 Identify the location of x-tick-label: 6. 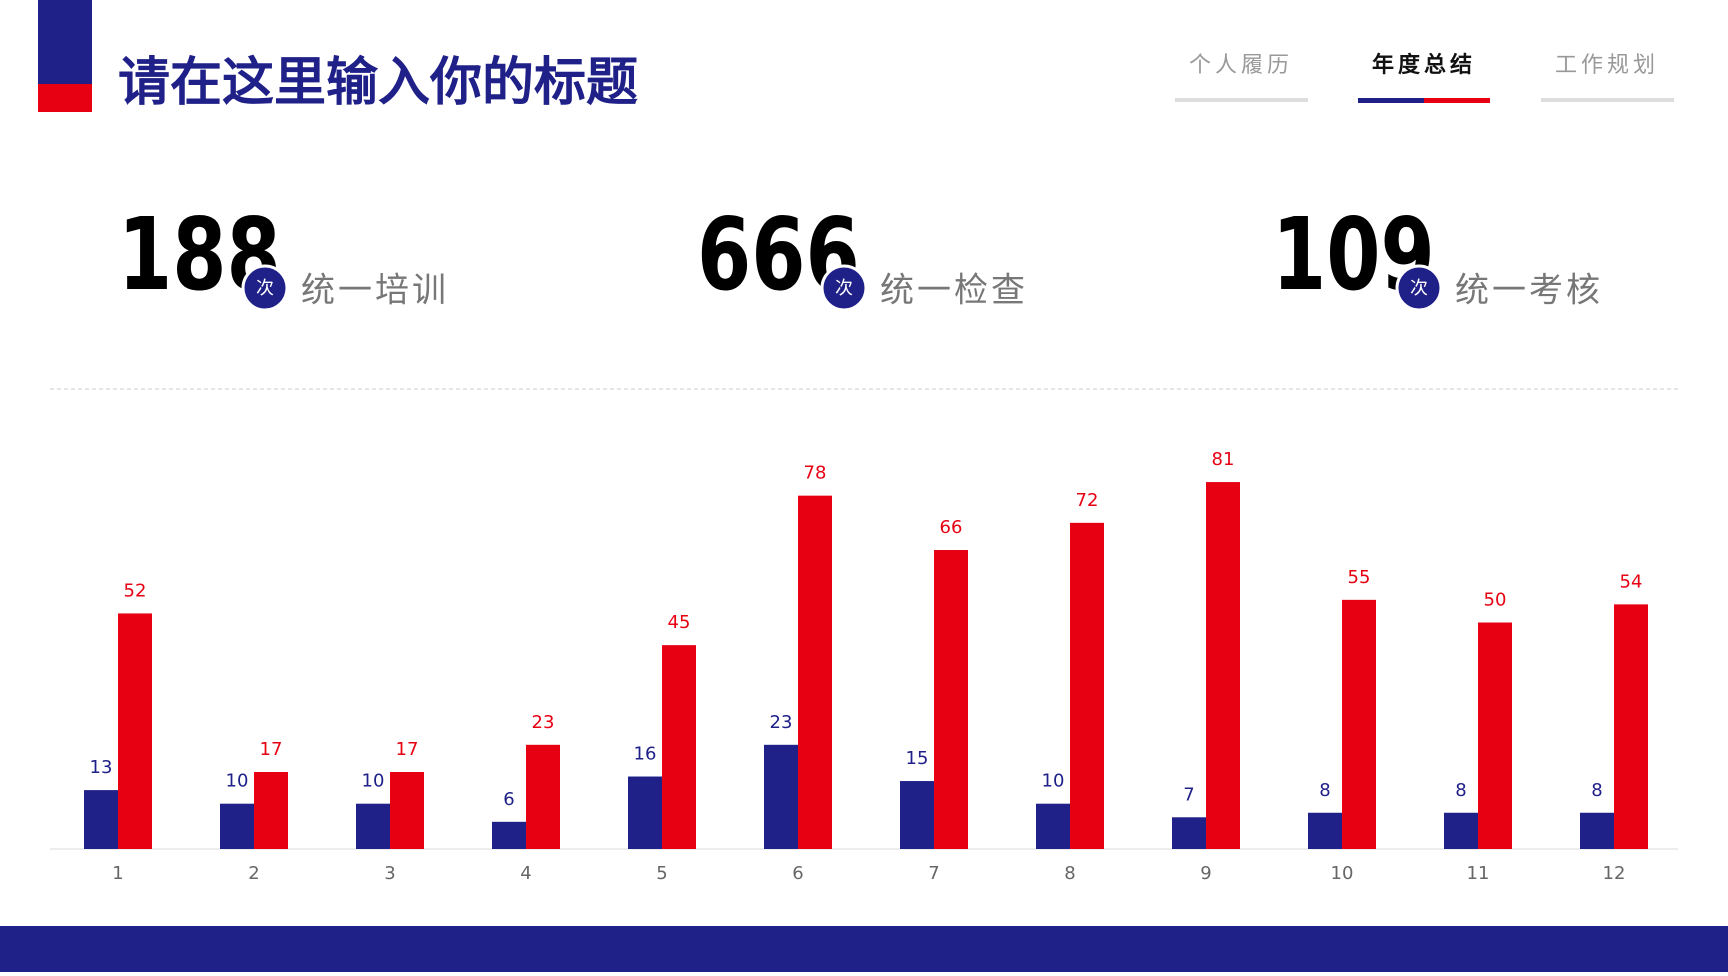
(797, 873).